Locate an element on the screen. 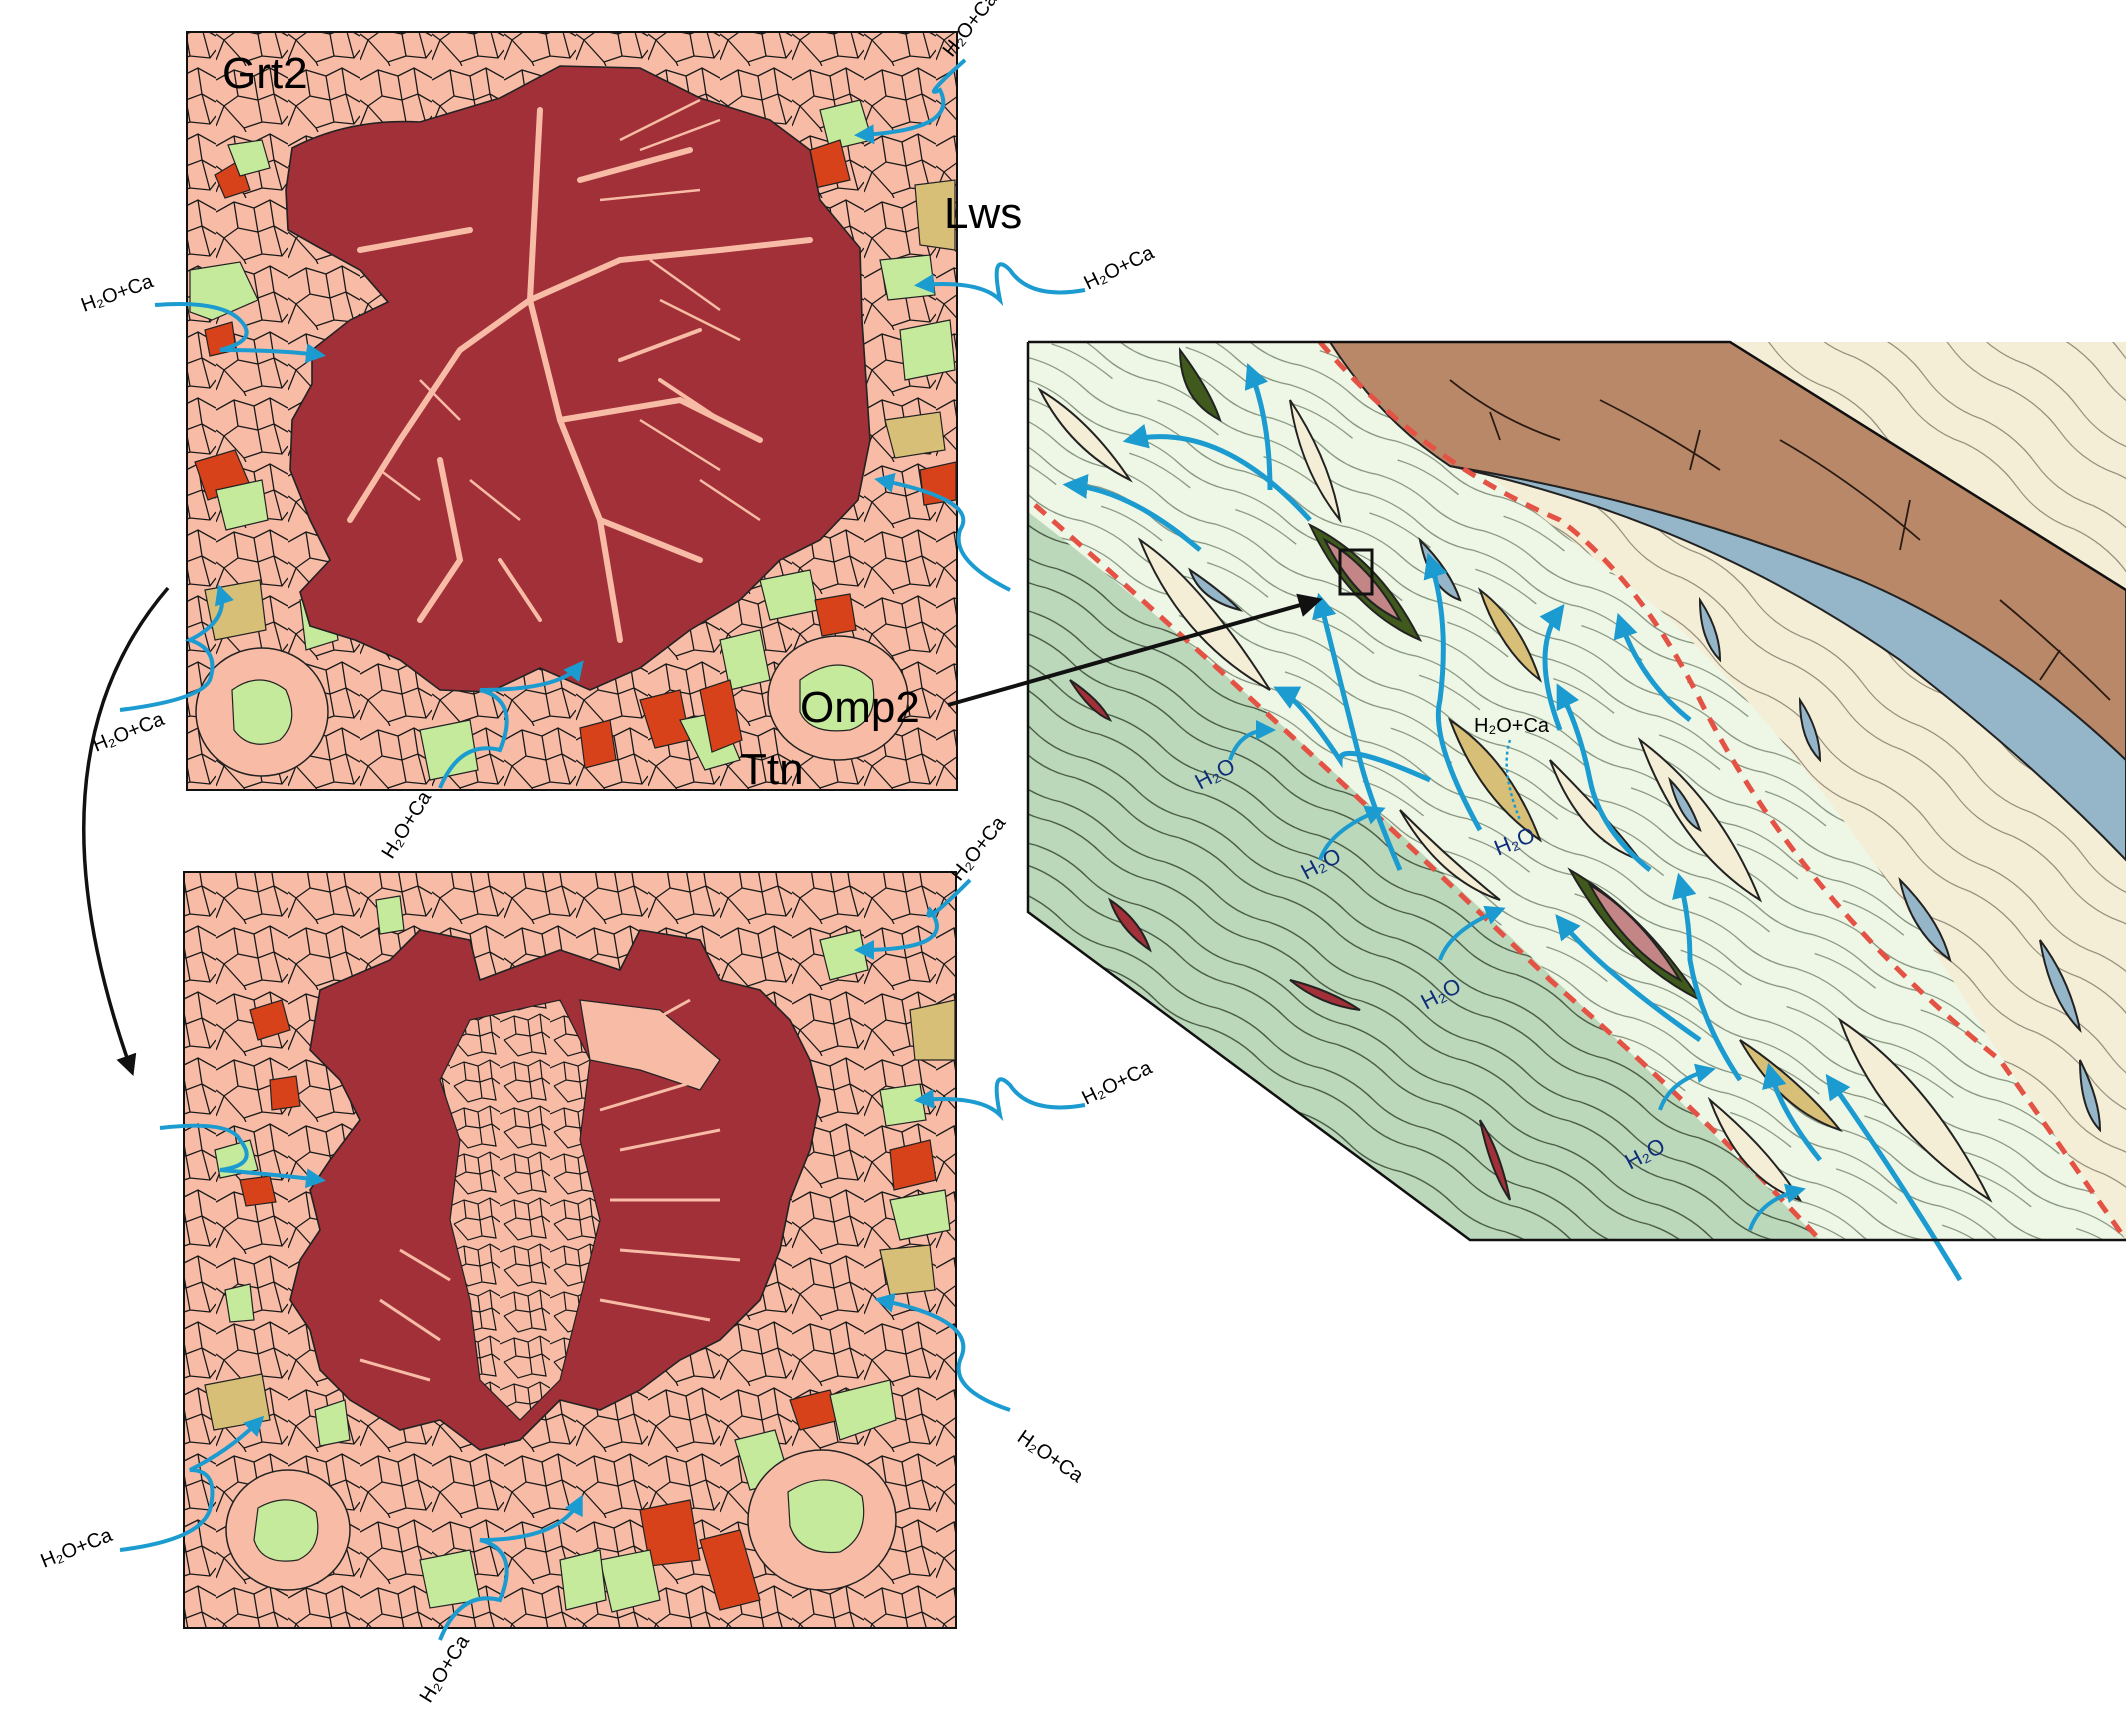  top-core-veins is located at coordinates (580, 375).